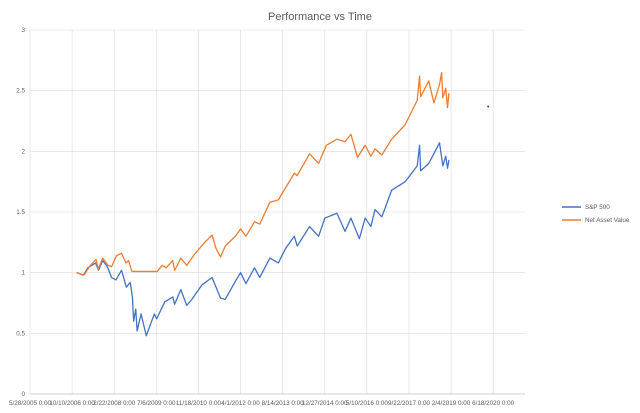 This screenshot has width=640, height=413. I want to click on y-tick-label: 0.5, so click(20, 333).